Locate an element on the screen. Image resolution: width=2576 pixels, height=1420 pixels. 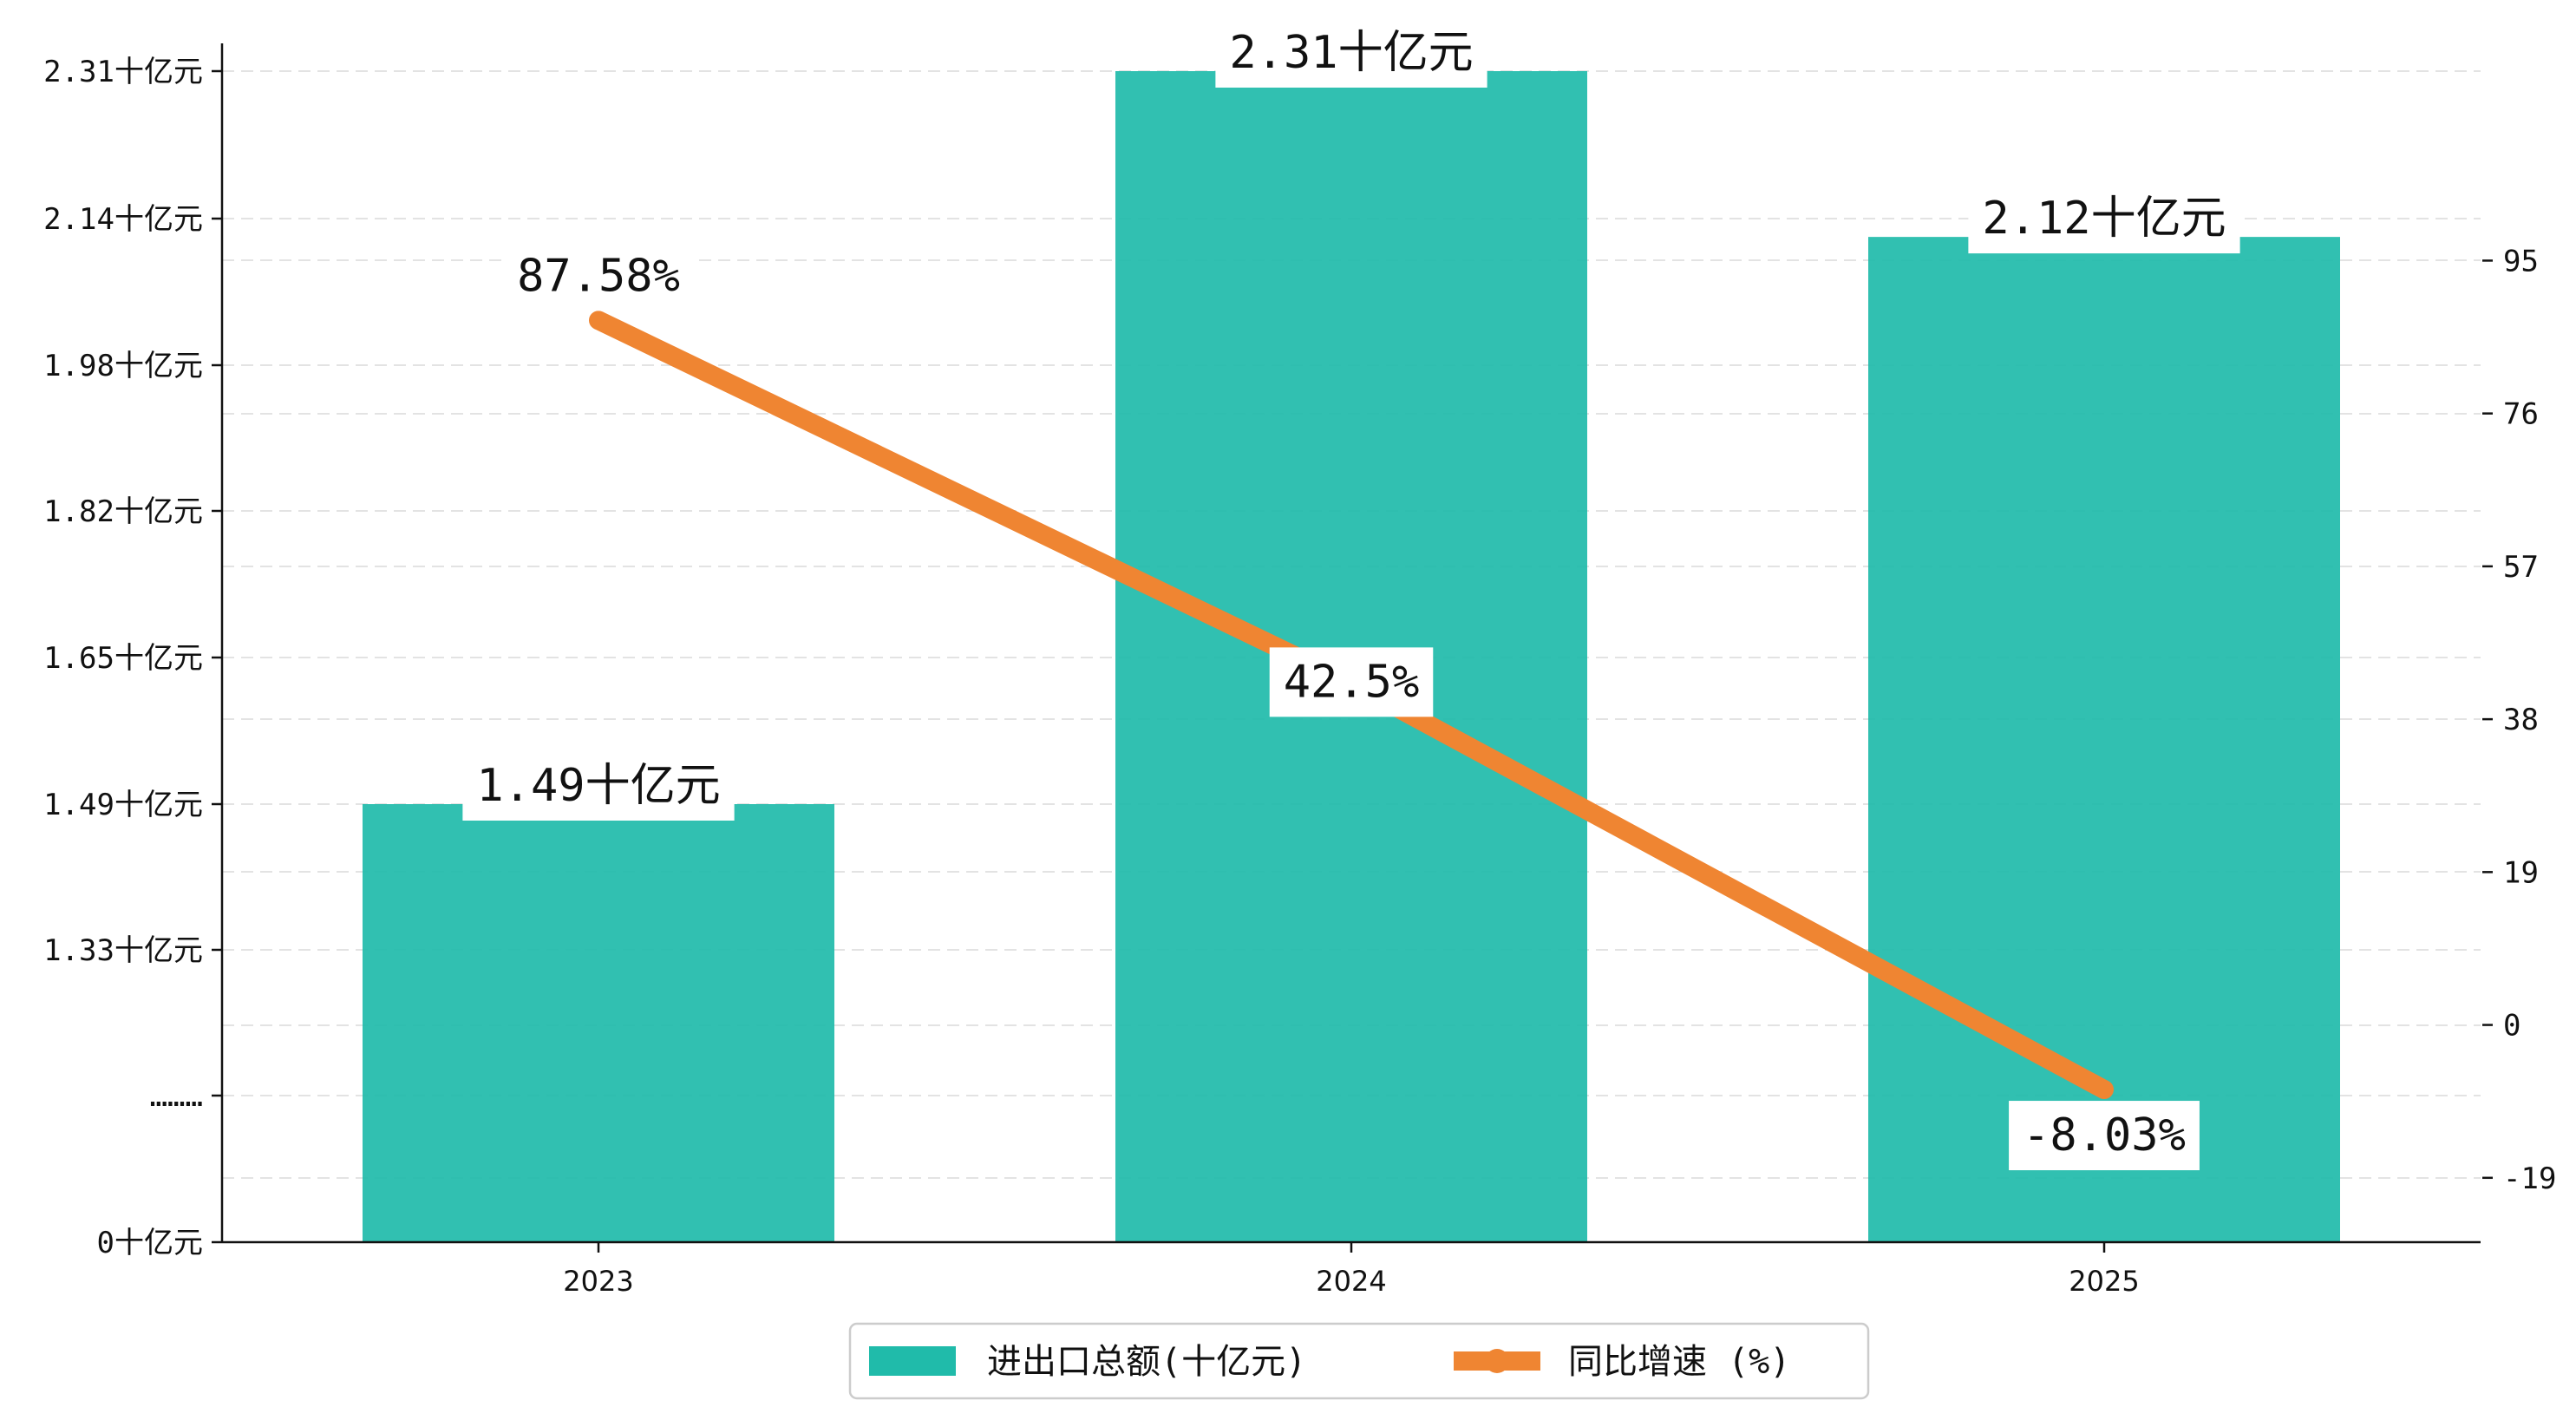
growth-value-label-2025: -8.03% is located at coordinates (2104, 1136).